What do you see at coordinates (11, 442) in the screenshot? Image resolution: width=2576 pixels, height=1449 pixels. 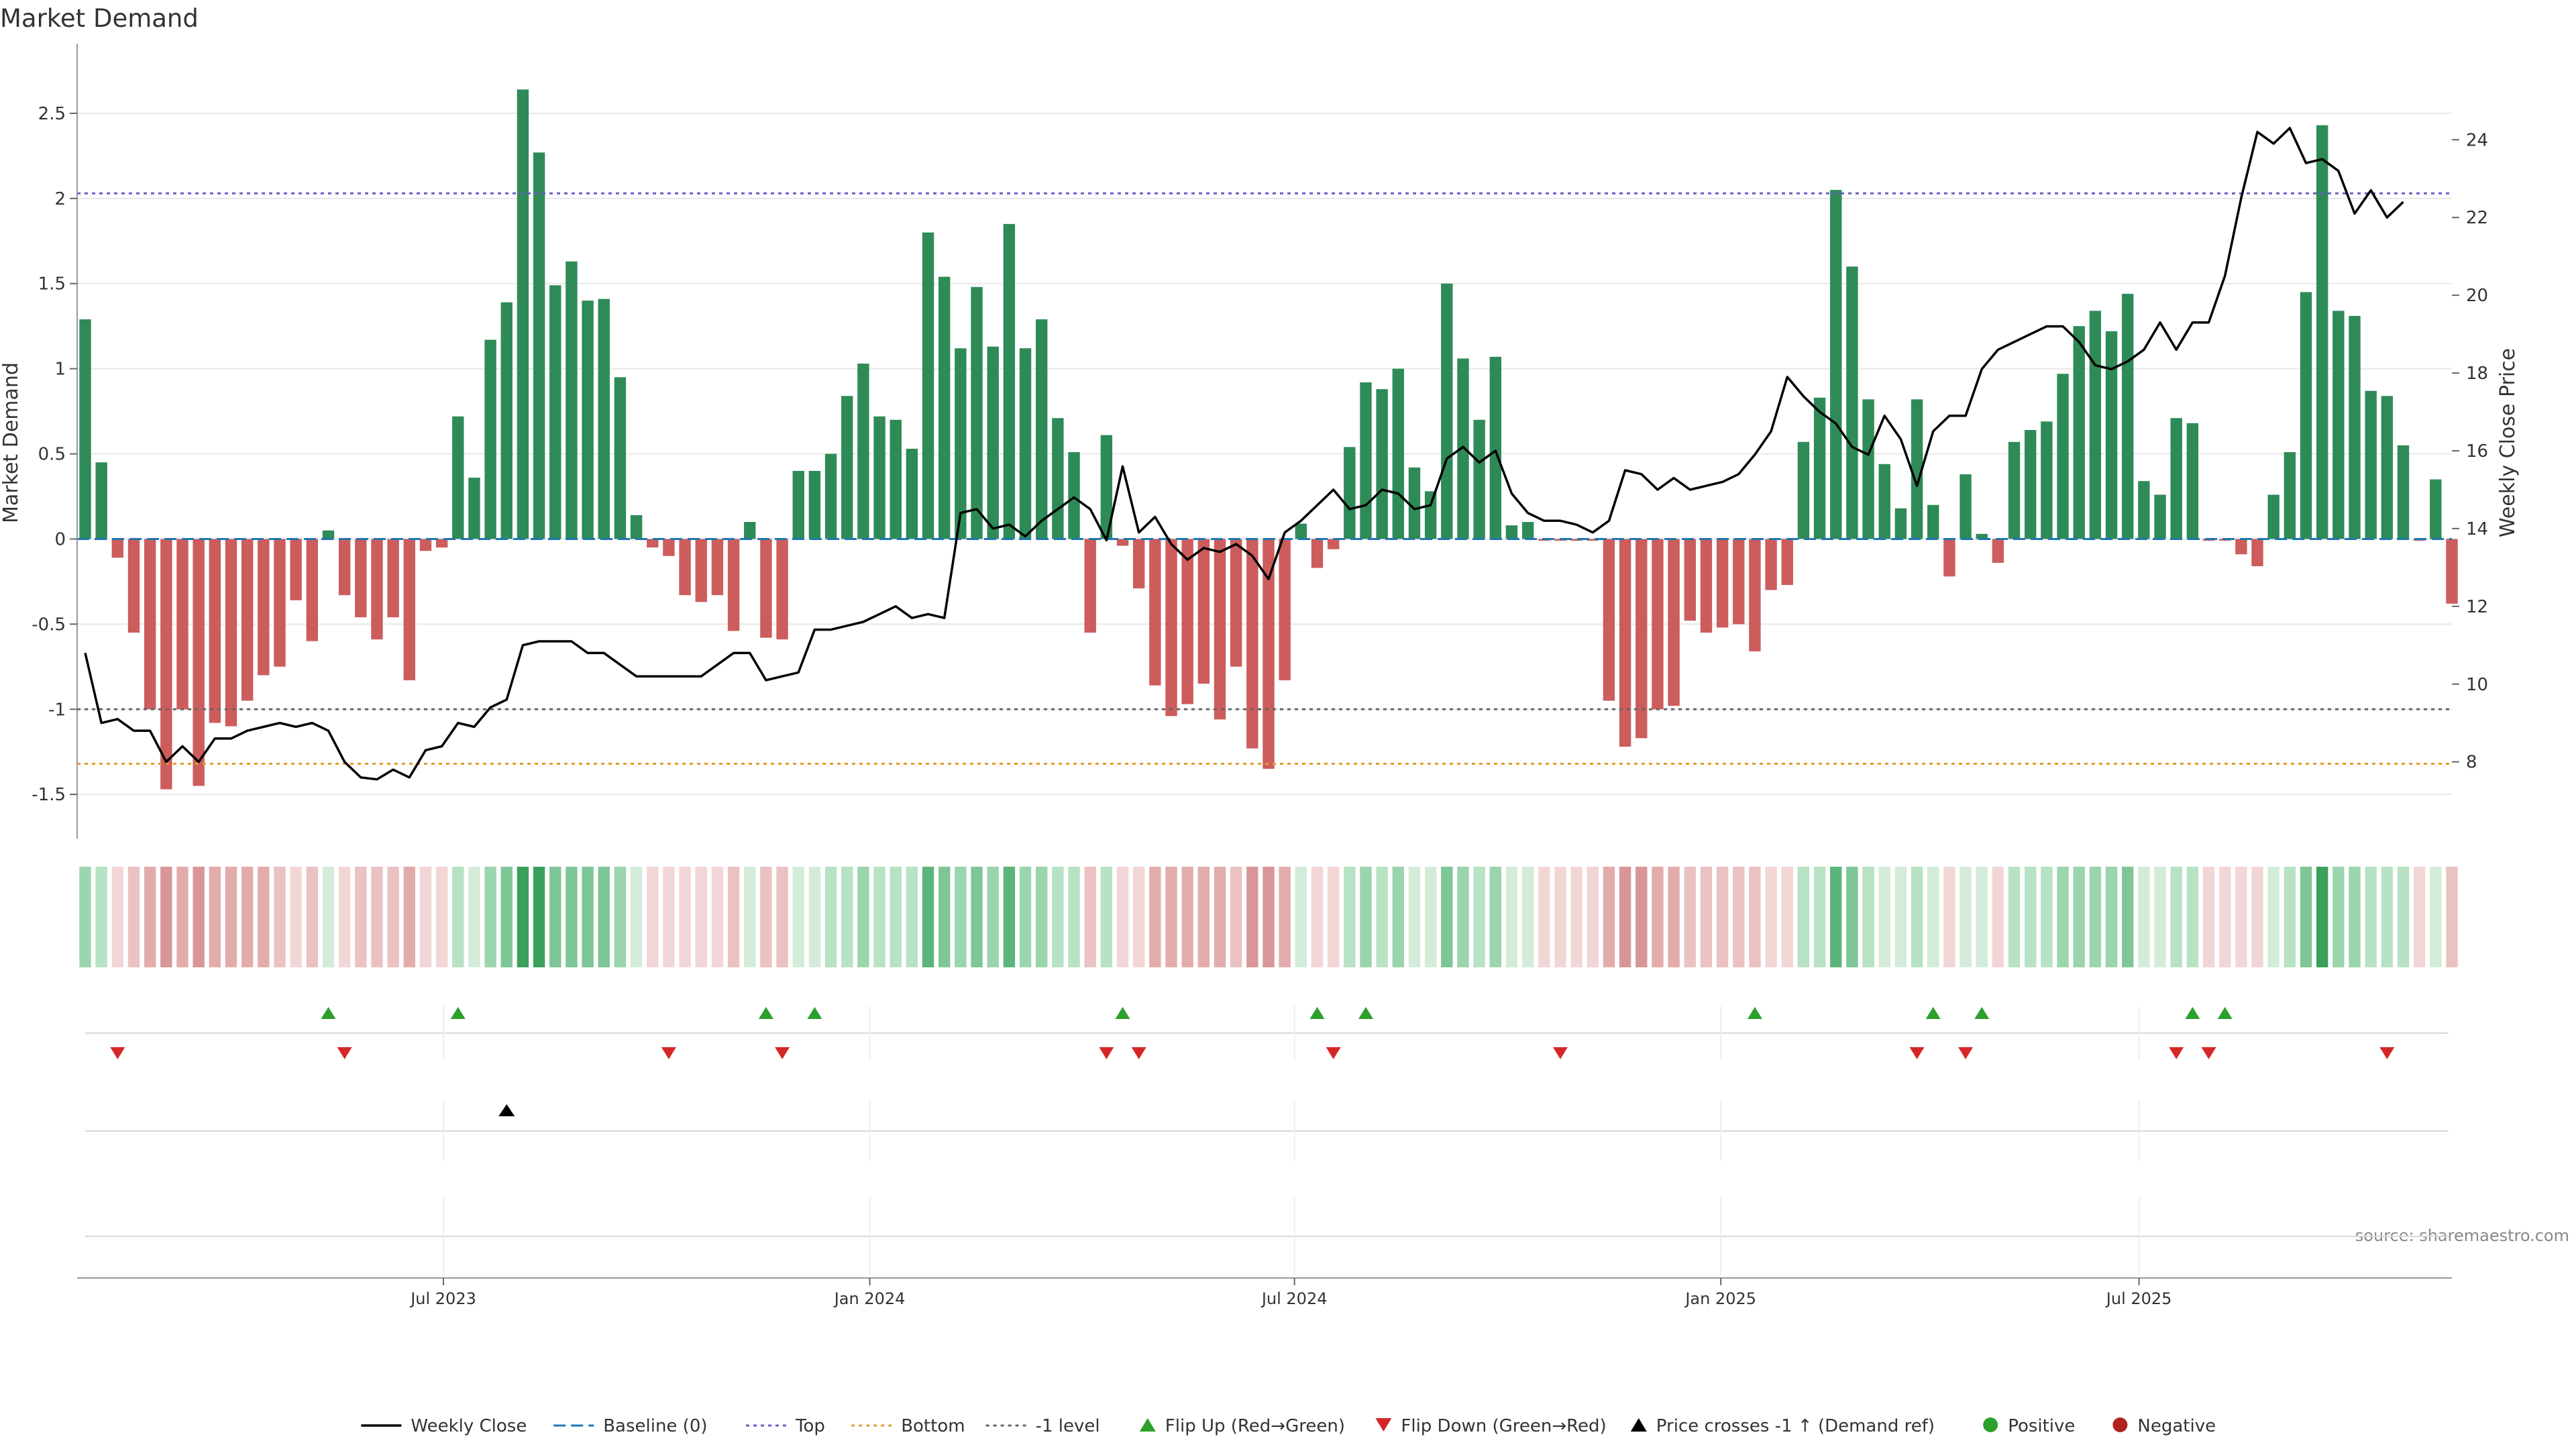 I see `y-axis-label: Market Demand` at bounding box center [11, 442].